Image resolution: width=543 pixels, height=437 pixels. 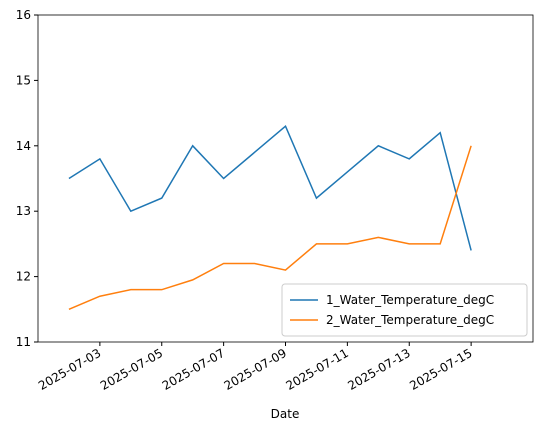 What do you see at coordinates (255, 369) in the screenshot?
I see `x-tick-label: 2025-07-09` at bounding box center [255, 369].